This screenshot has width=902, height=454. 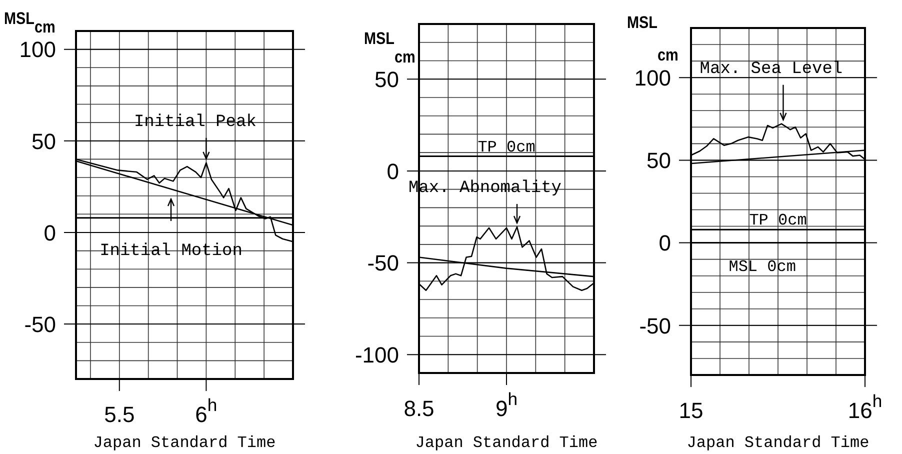 What do you see at coordinates (691, 410) in the screenshot?
I see `x-tick-label: 15` at bounding box center [691, 410].